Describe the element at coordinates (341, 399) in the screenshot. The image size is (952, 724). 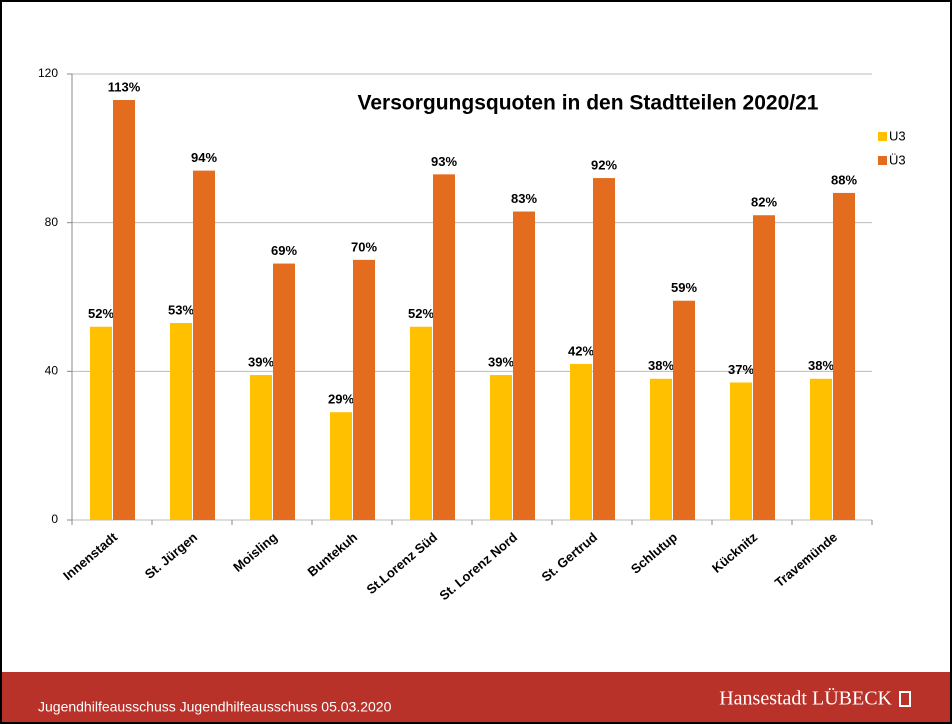
I see `value-label: 29%` at that location.